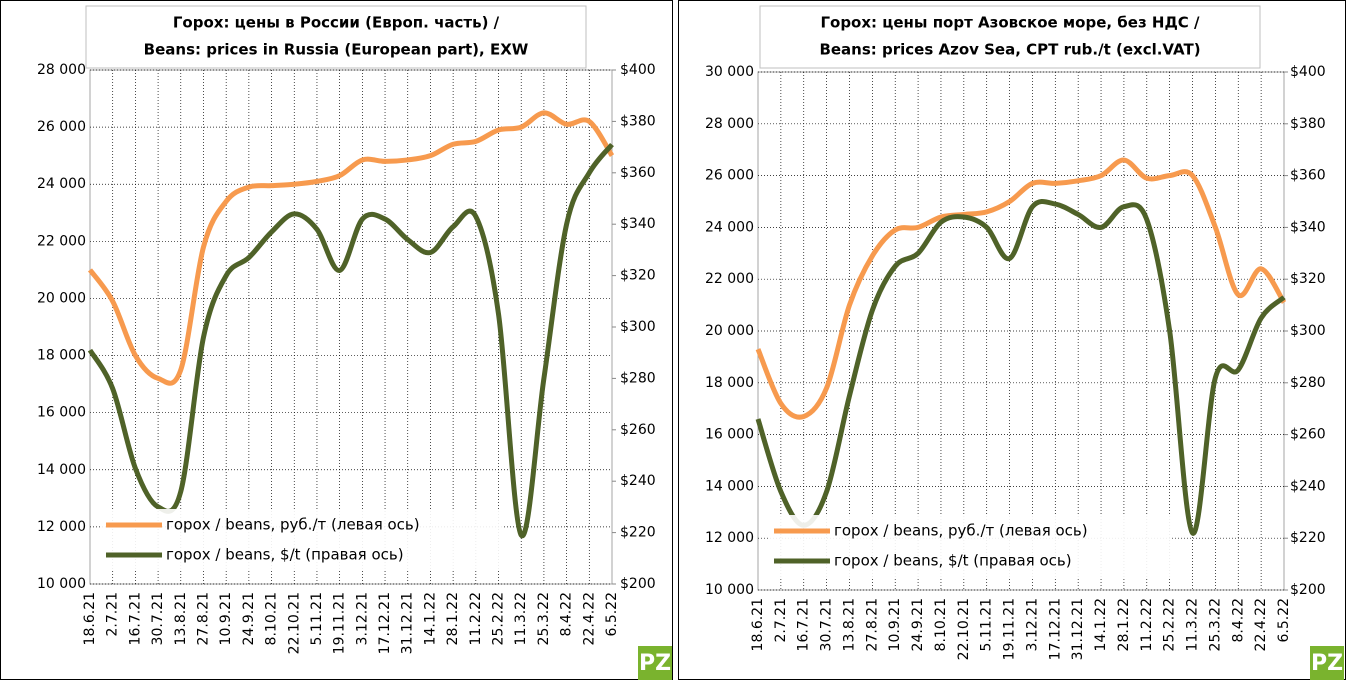 The image size is (1346, 684). Describe the element at coordinates (61, 298) in the screenshot. I see `y-tick-label: 20 000` at that location.